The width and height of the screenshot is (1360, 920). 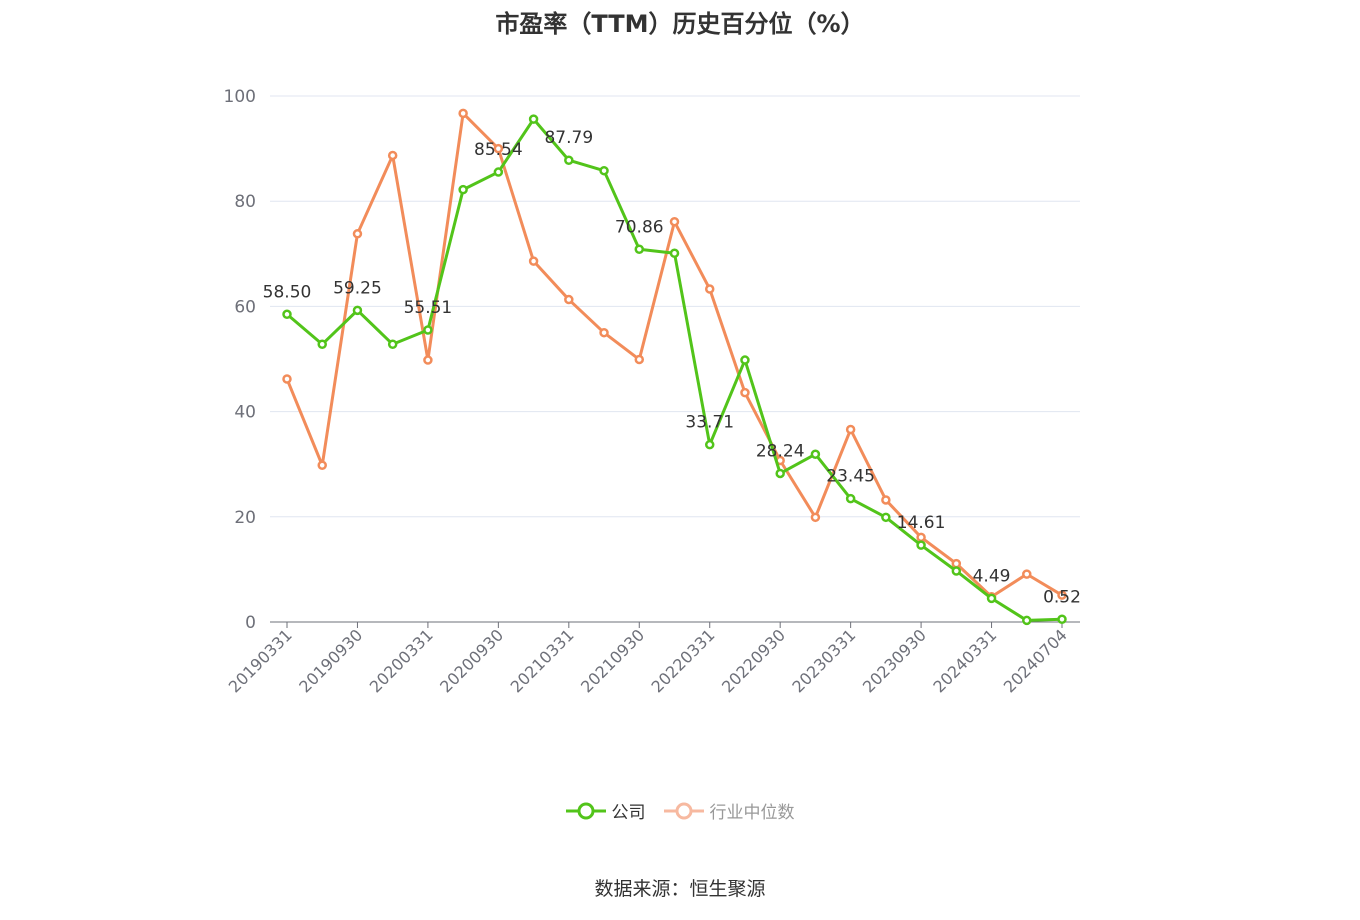 I want to click on x-tick-label: 20200930, so click(x=471, y=660).